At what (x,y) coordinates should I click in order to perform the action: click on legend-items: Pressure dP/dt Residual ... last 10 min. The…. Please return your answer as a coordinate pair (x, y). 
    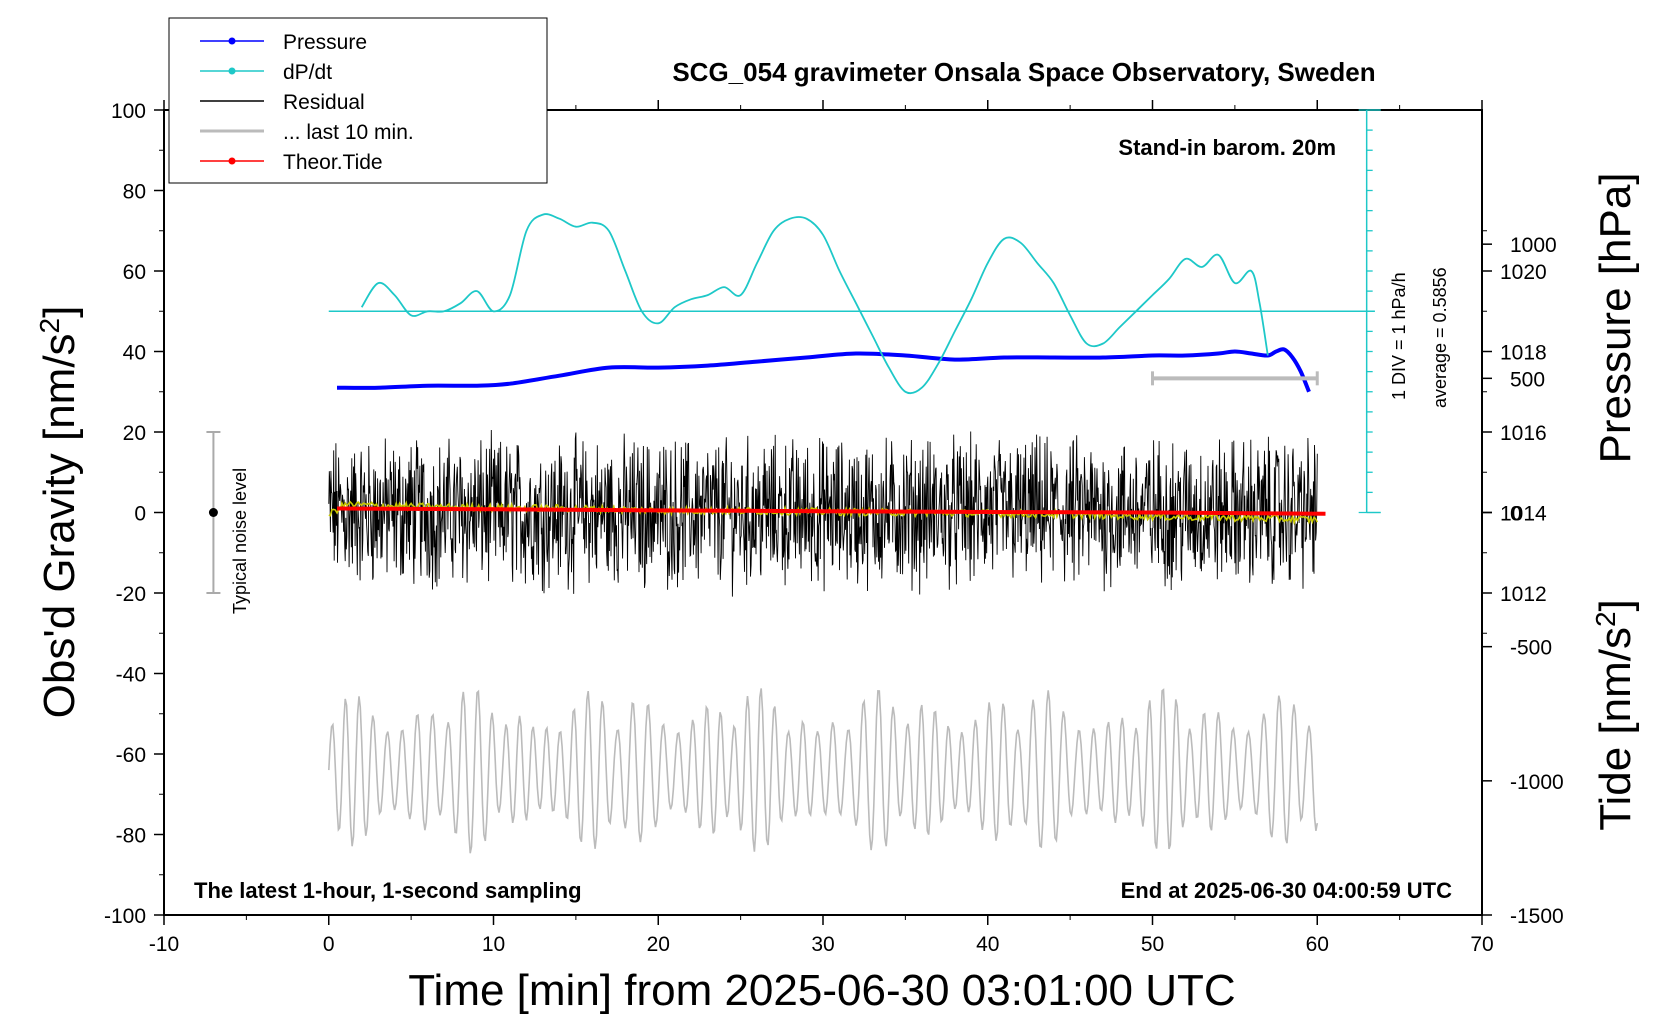
    Looking at the image, I should click on (307, 102).